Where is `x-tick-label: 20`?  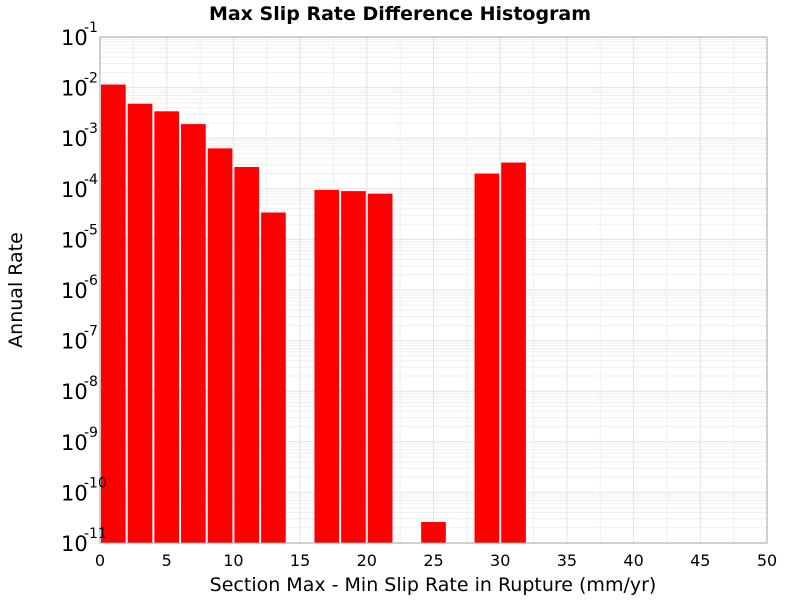
x-tick-label: 20 is located at coordinates (367, 560).